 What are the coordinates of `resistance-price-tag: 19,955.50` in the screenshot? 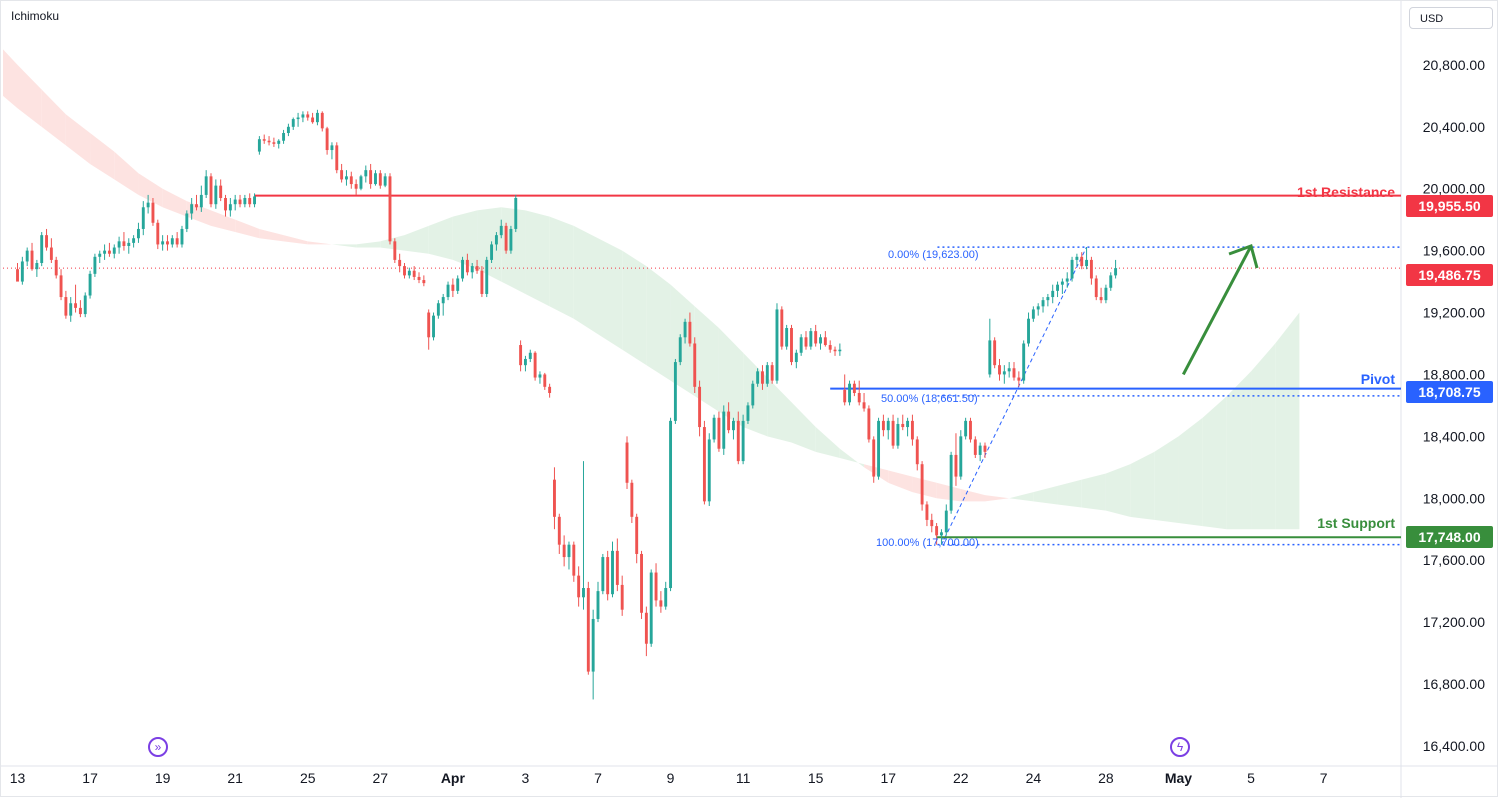 It's located at (1449, 206).